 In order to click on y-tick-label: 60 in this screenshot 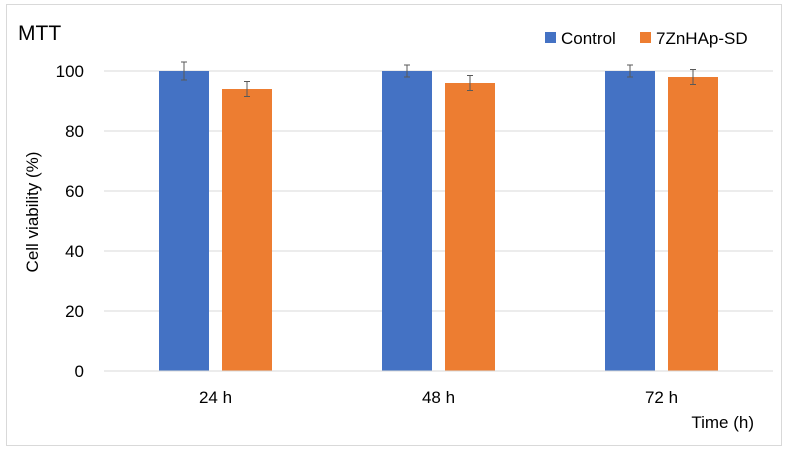, I will do `click(74, 191)`.